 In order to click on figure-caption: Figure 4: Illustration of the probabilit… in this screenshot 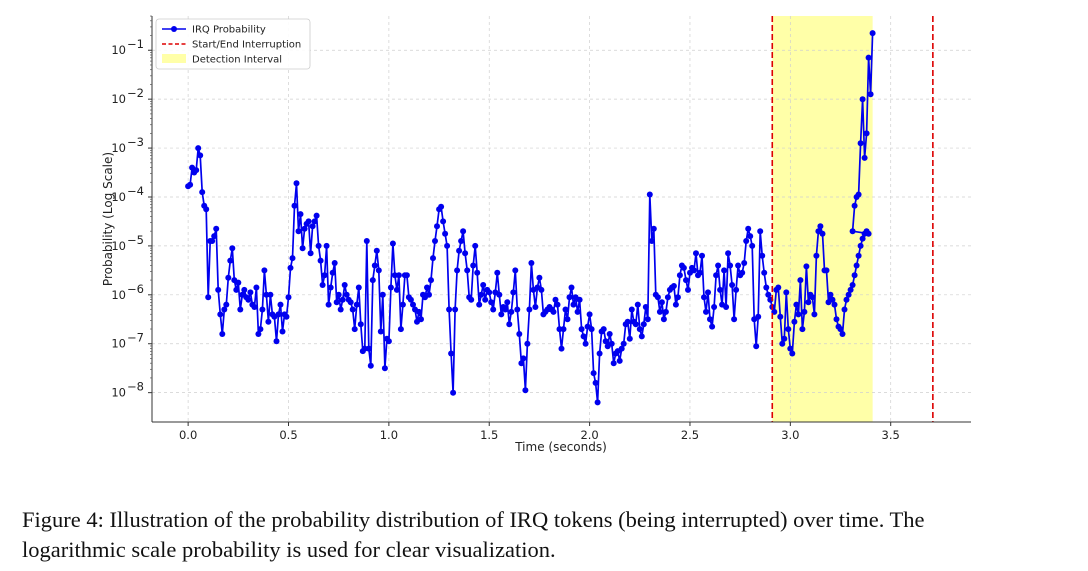, I will do `click(552, 535)`.